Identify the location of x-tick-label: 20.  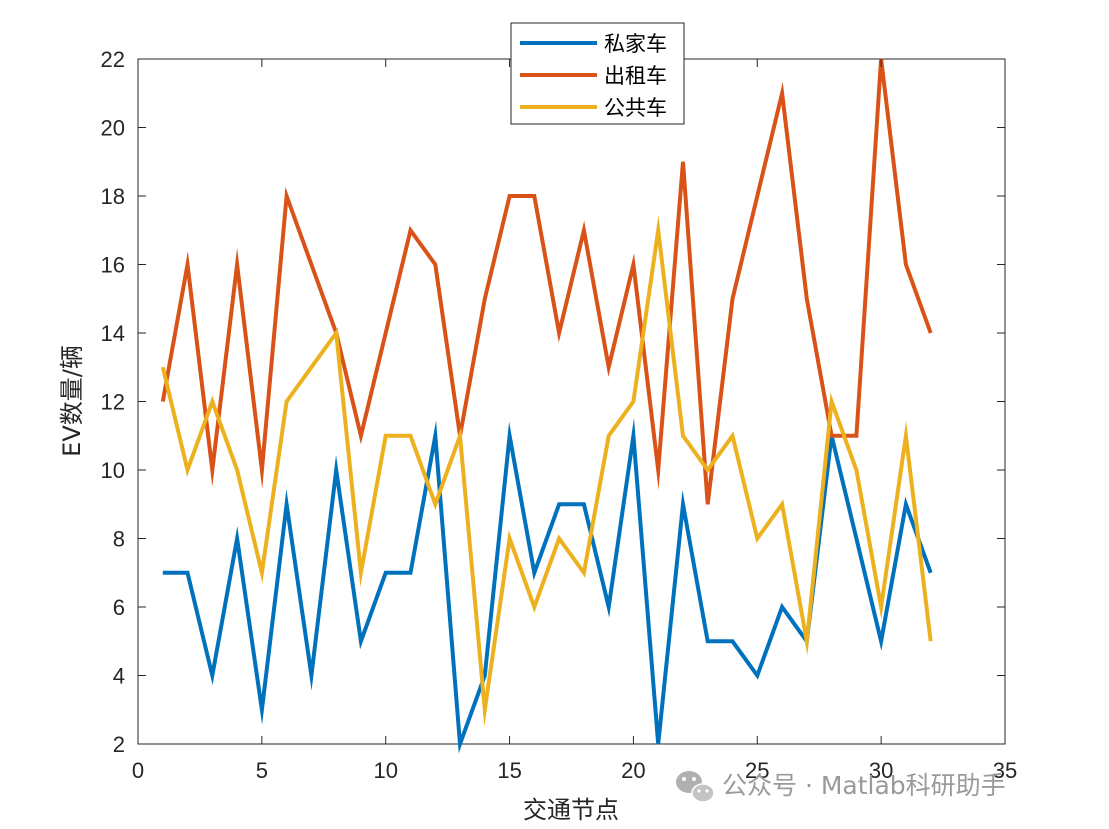
(633, 770).